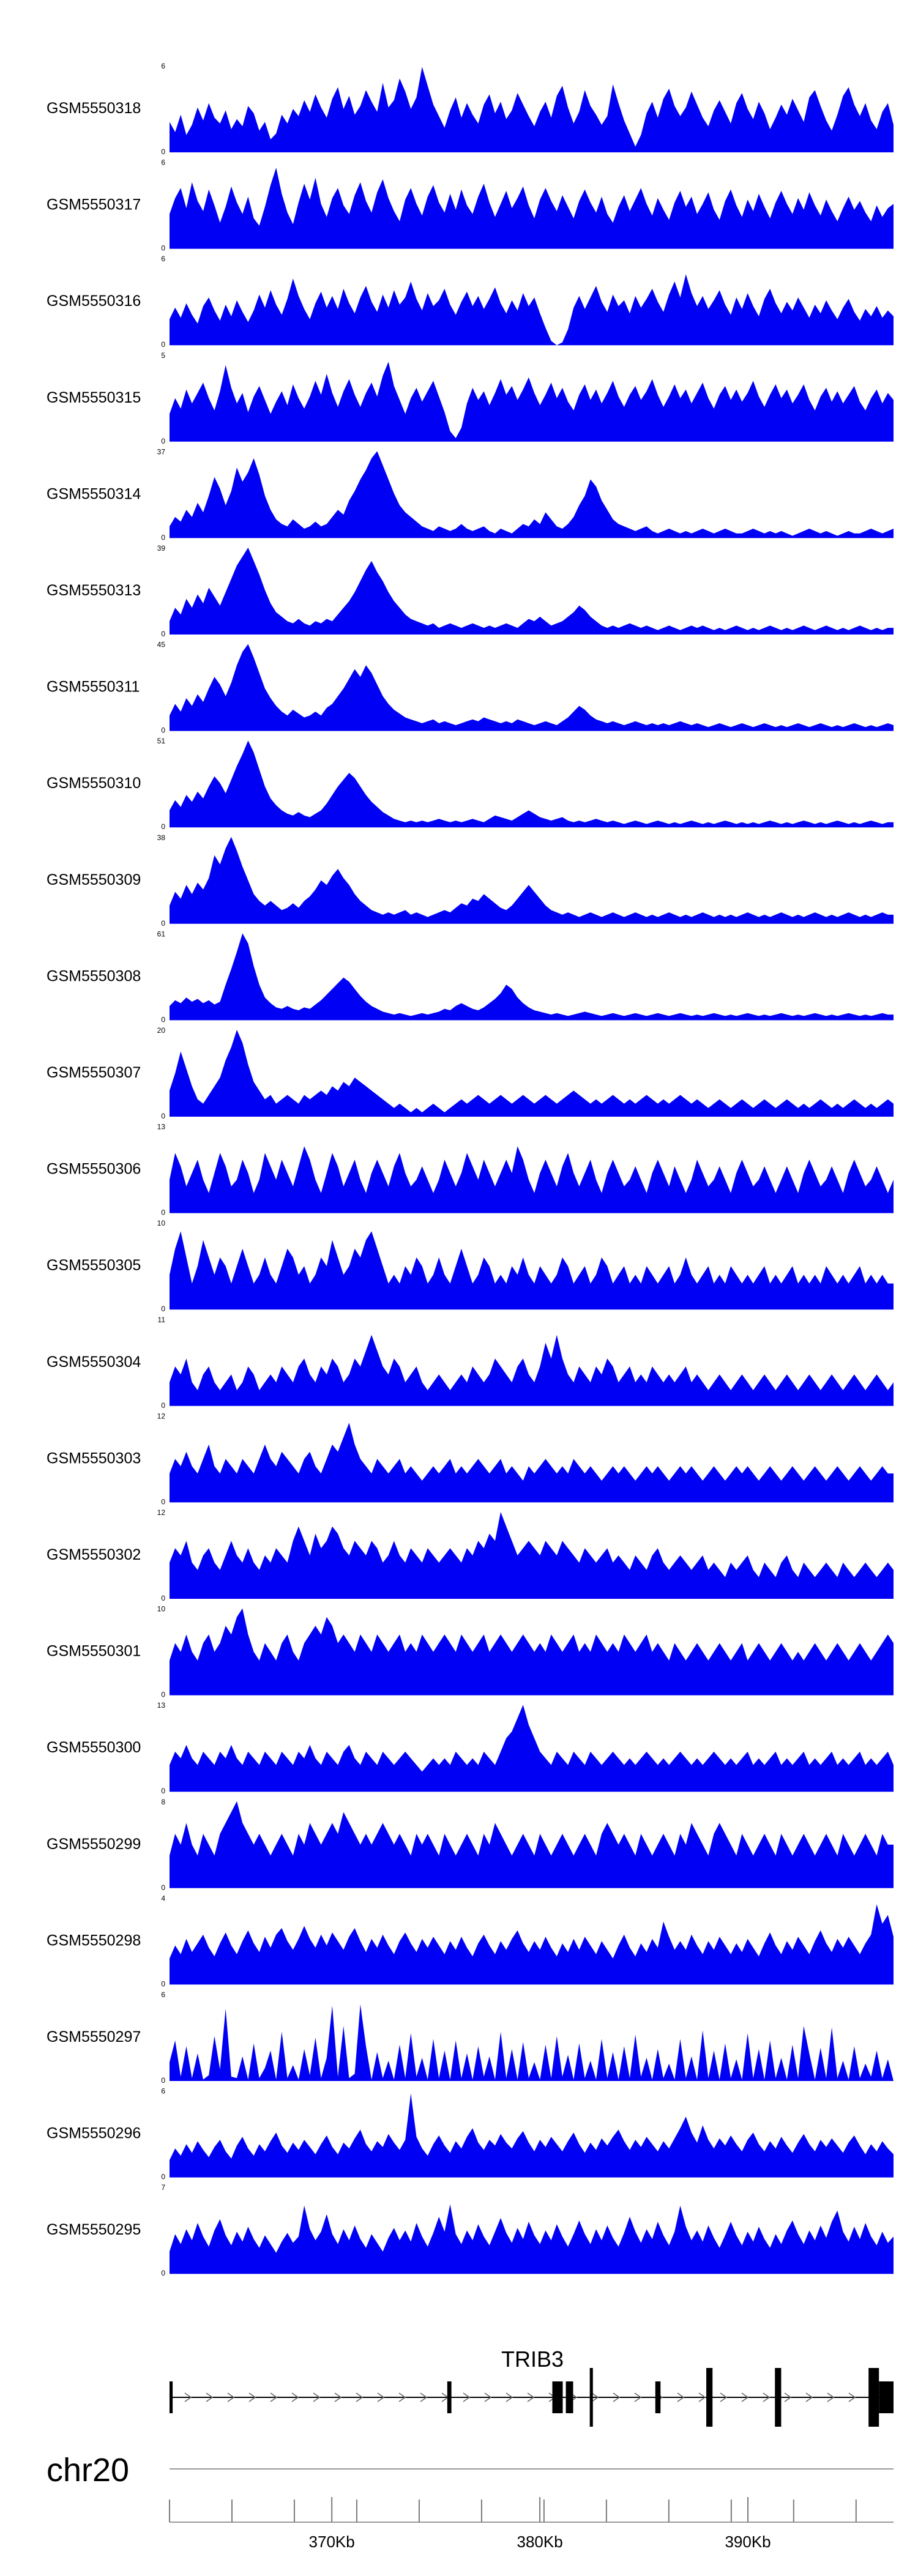 This screenshot has width=918, height=2576. Describe the element at coordinates (163, 356) in the screenshot. I see `track-ymax-label: 5` at that location.